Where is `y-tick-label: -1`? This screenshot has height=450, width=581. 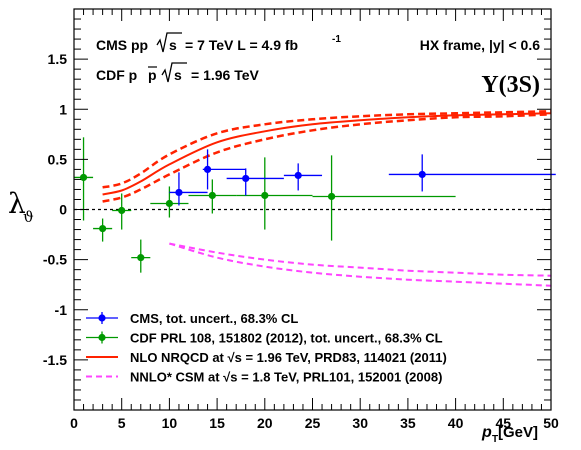
y-tick-label: -1 is located at coordinates (61, 310).